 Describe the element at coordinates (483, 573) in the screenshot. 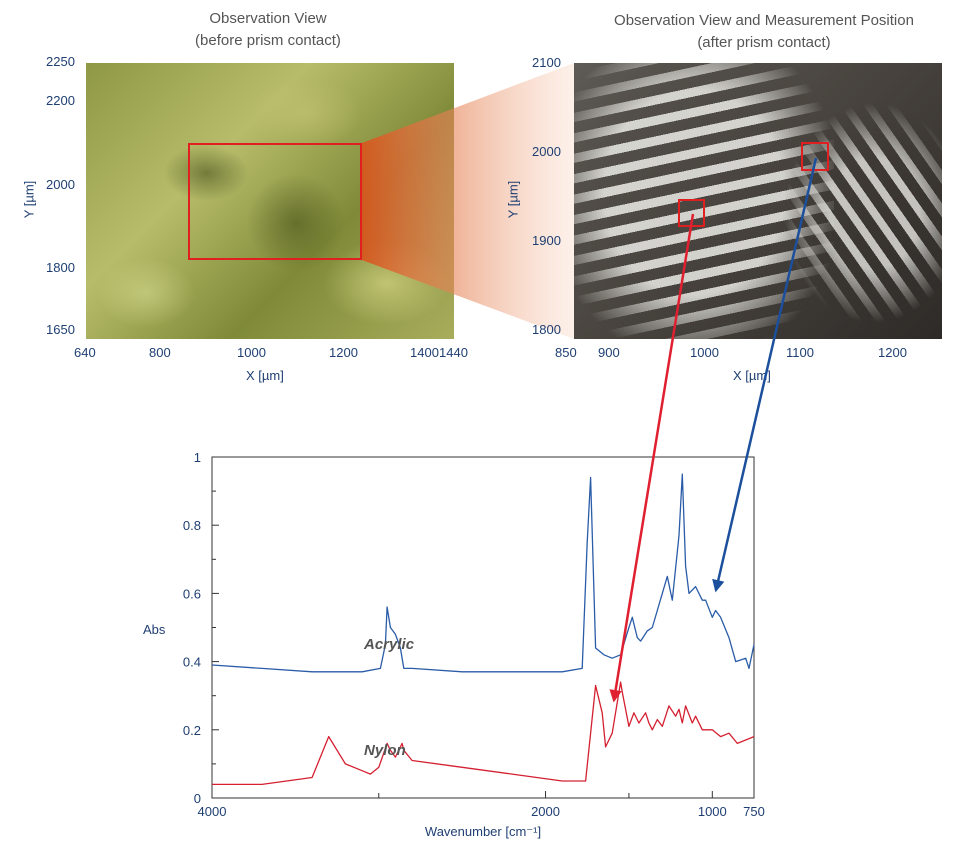

I see `series-acrylic-line` at that location.